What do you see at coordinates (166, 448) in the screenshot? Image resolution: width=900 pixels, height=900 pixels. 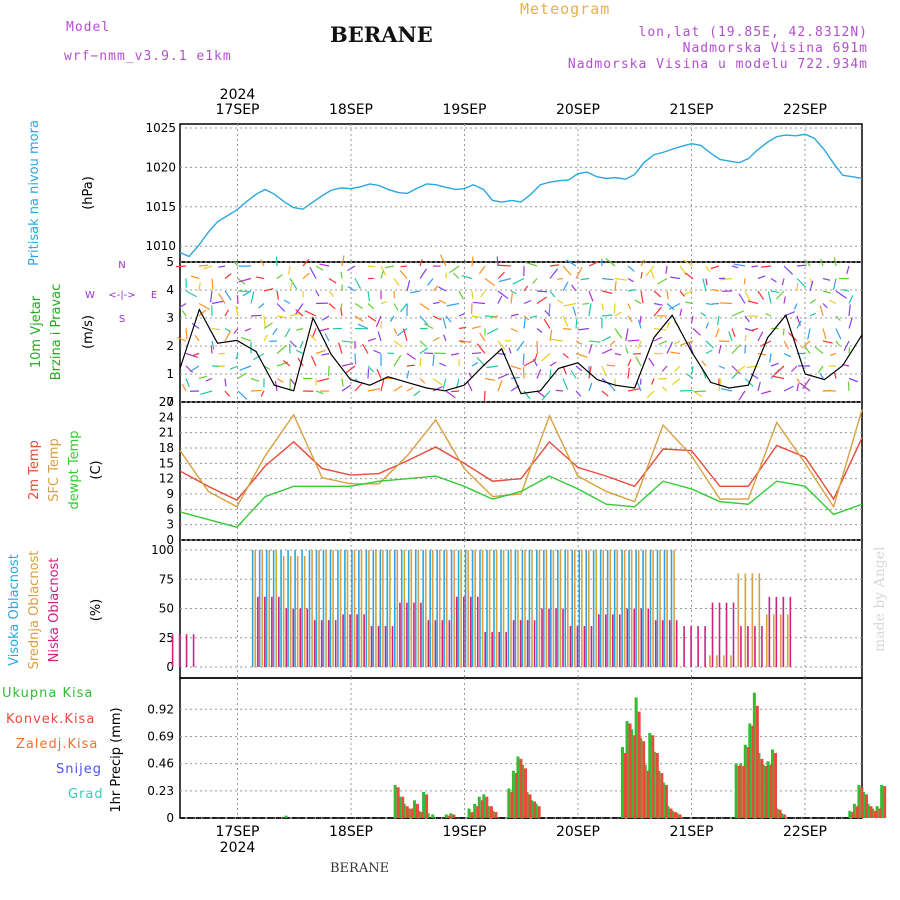 I see `temp-ytick-6: 18` at bounding box center [166, 448].